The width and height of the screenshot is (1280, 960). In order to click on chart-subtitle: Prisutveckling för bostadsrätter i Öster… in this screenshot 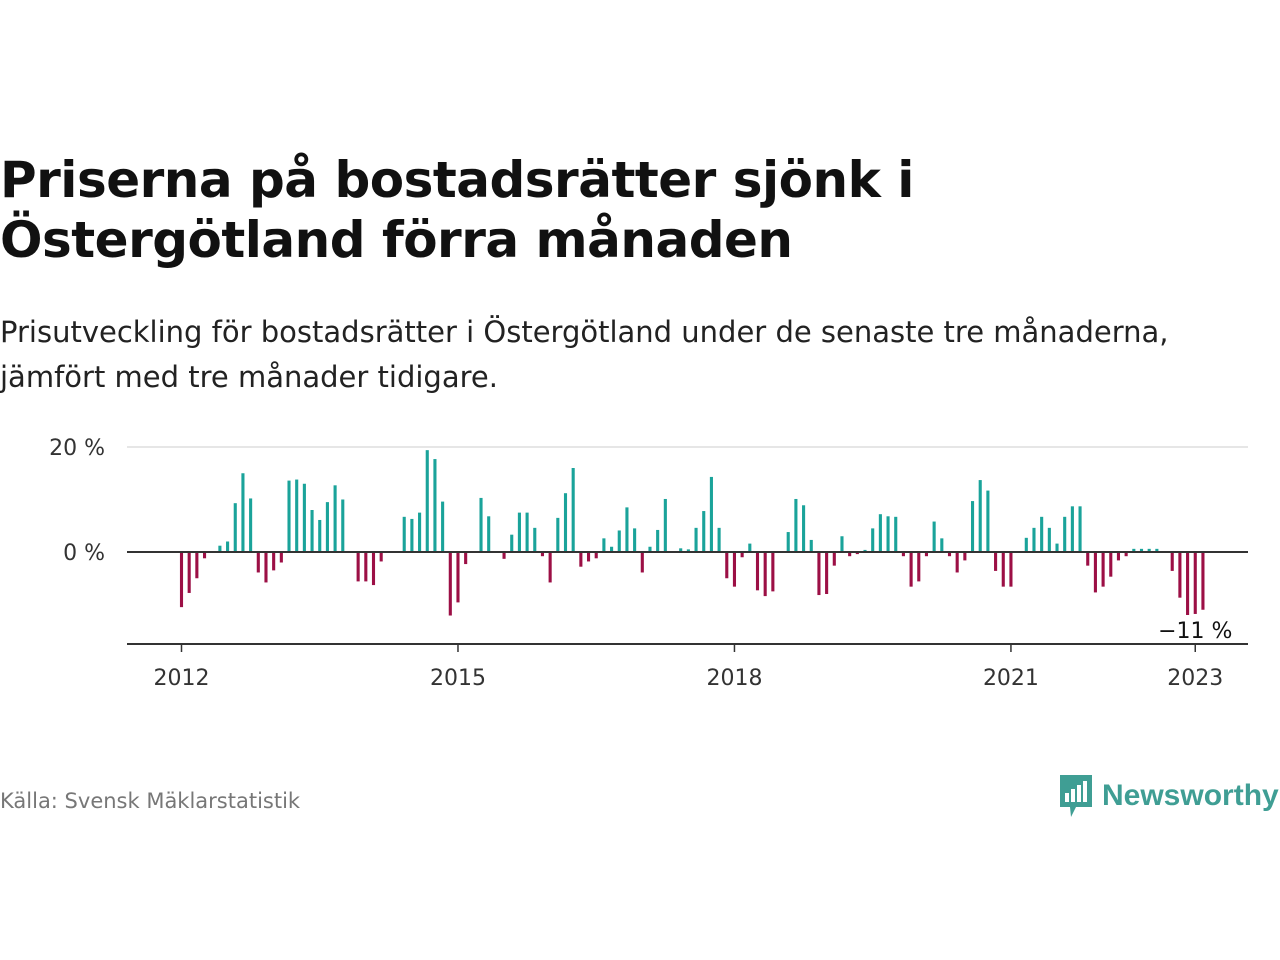, I will do `click(584, 354)`.